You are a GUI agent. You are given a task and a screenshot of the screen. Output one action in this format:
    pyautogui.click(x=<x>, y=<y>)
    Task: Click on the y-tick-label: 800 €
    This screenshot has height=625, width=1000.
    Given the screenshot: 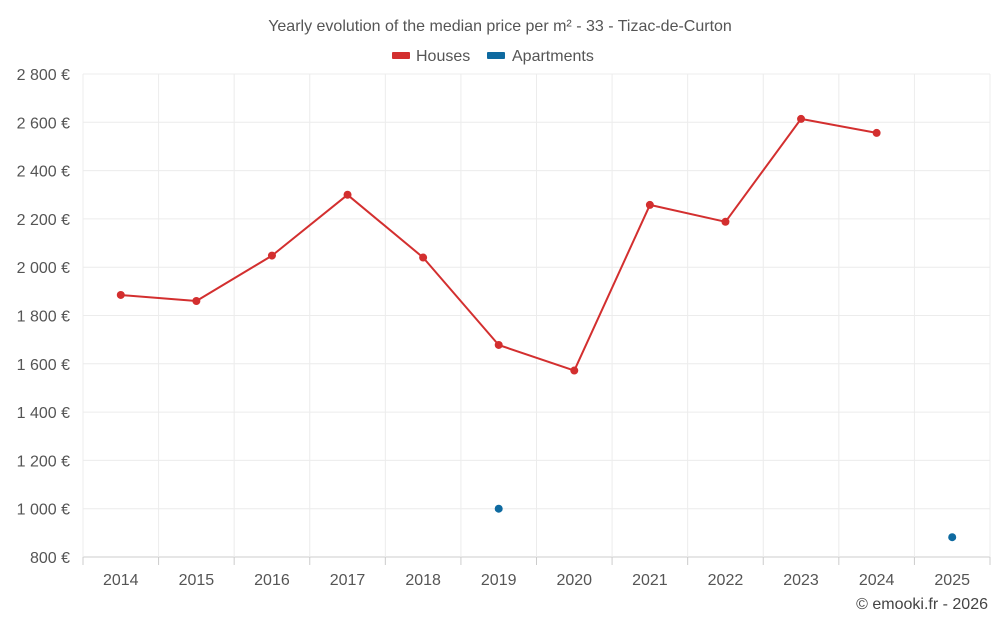 What is the action you would take?
    pyautogui.click(x=50, y=558)
    